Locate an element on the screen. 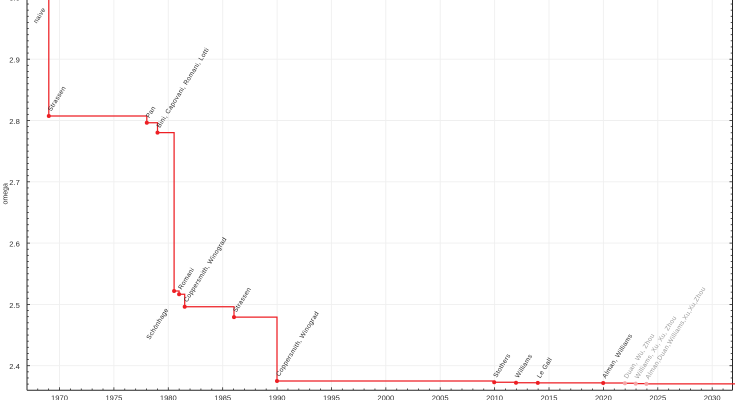 The width and height of the screenshot is (735, 400). svg-text: 2025 is located at coordinates (657, 396).